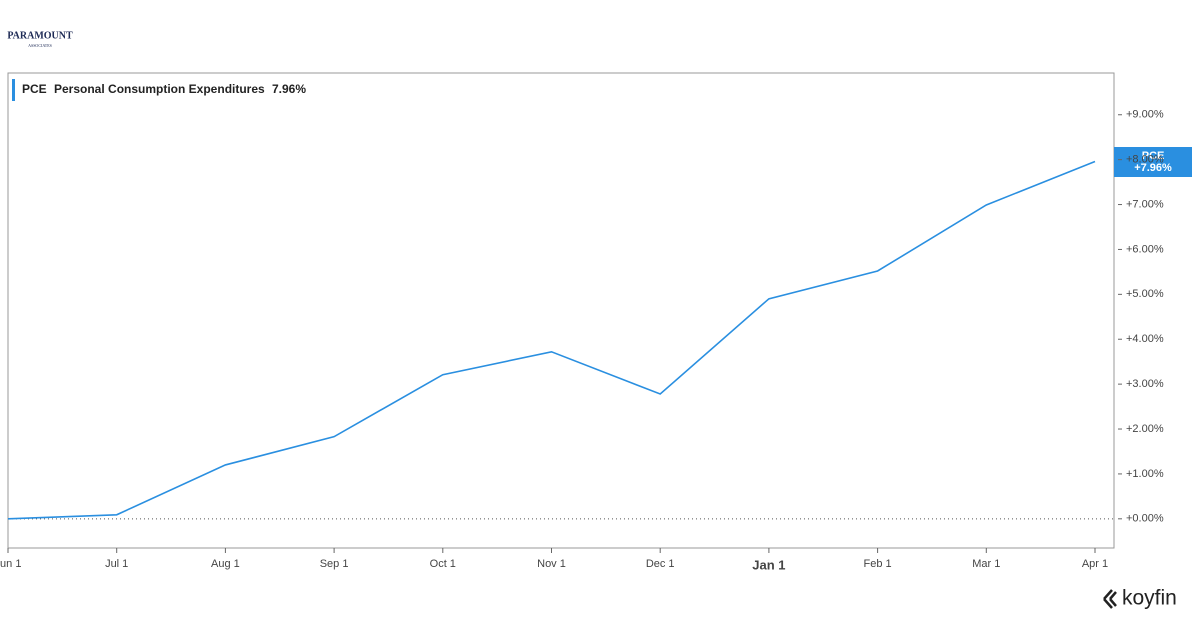 The height and width of the screenshot is (619, 1200). What do you see at coordinates (289, 89) in the screenshot?
I see `legend-value: 7.96%` at bounding box center [289, 89].